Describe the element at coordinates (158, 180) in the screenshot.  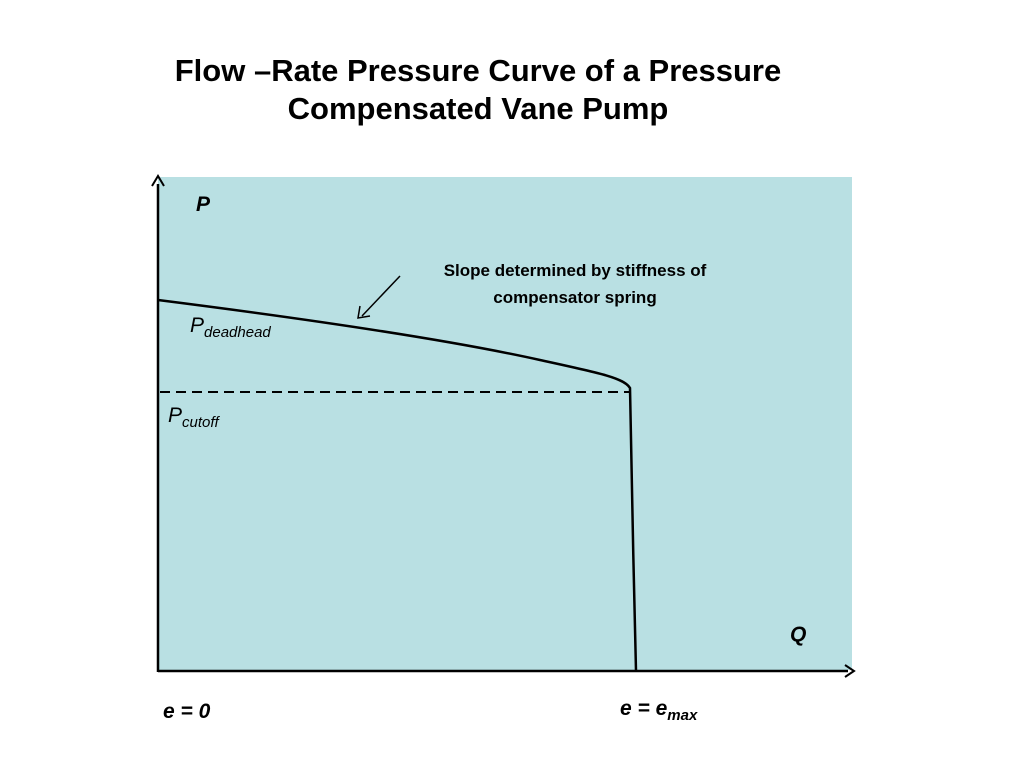
I see `y-axis-arrowhead` at that location.